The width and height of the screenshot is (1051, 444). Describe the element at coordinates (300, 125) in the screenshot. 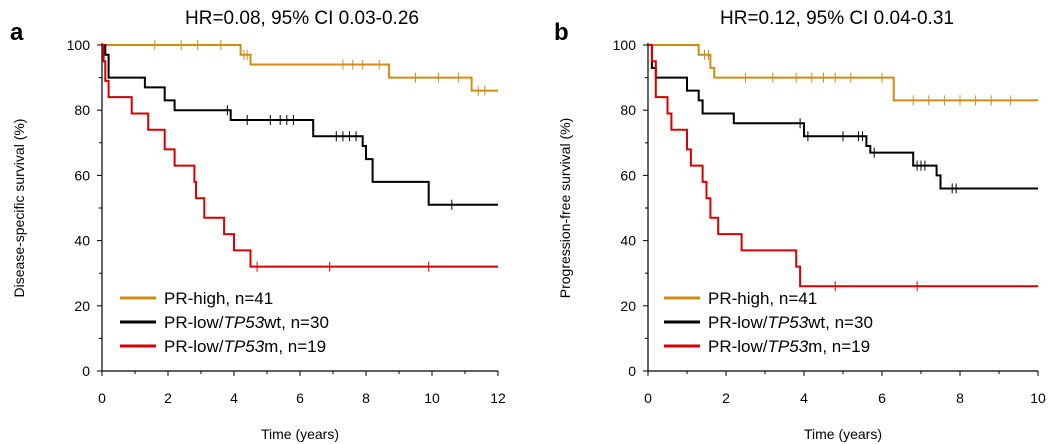

I see `panel-a-curve-pr_low_tp53wt` at that location.